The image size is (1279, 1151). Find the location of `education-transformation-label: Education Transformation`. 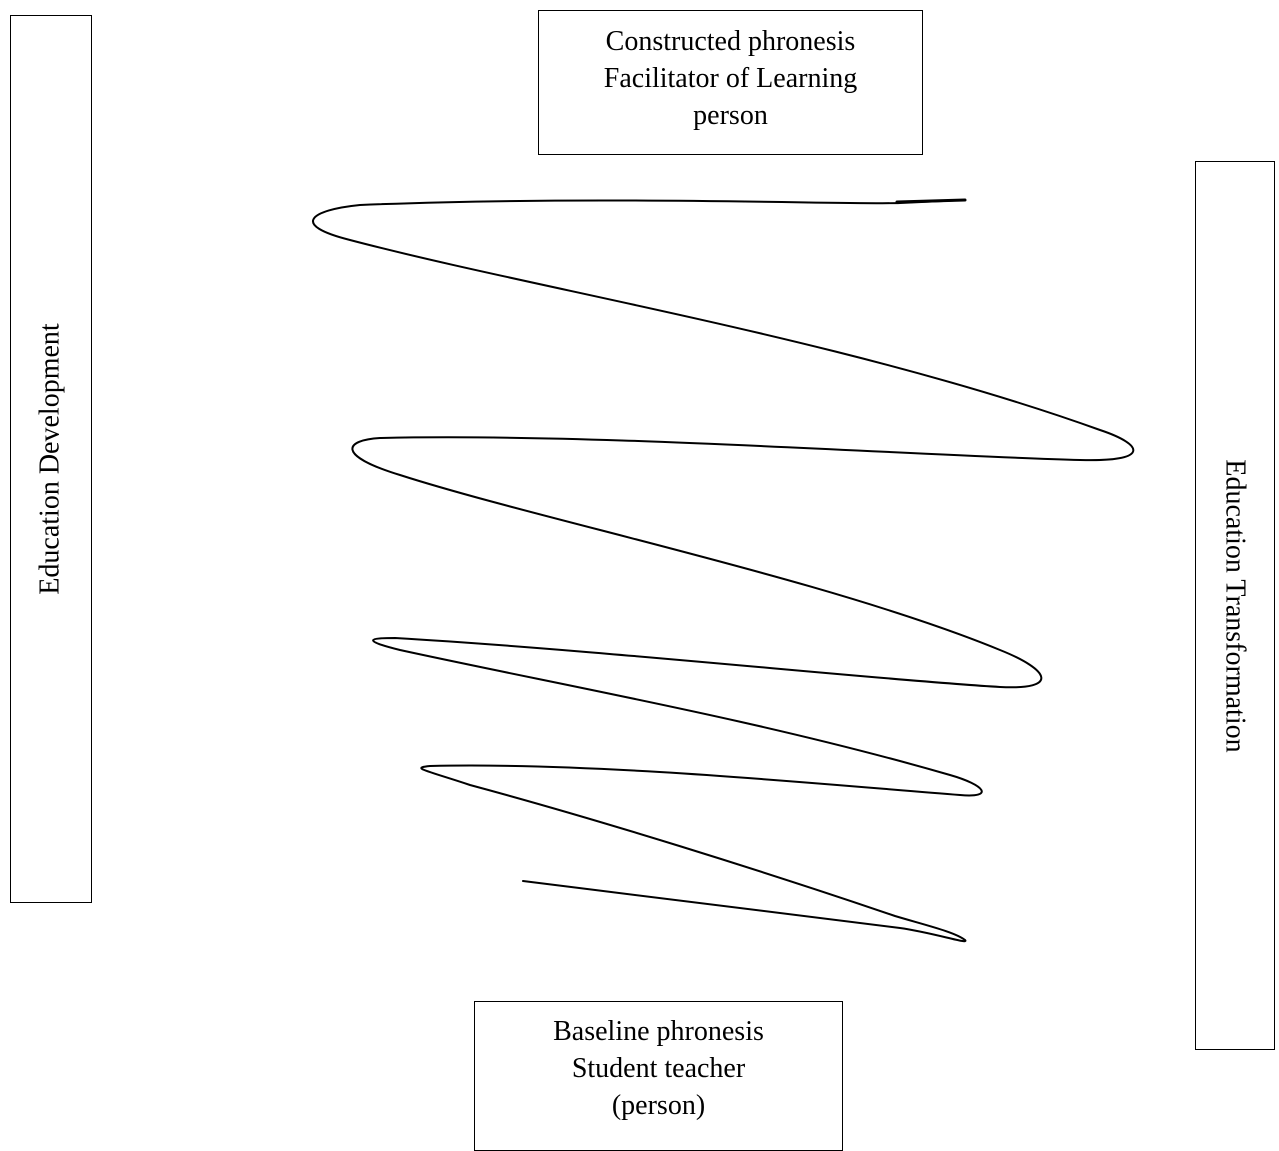

education-transformation-label: Education Transformation is located at coordinates (1236, 605).